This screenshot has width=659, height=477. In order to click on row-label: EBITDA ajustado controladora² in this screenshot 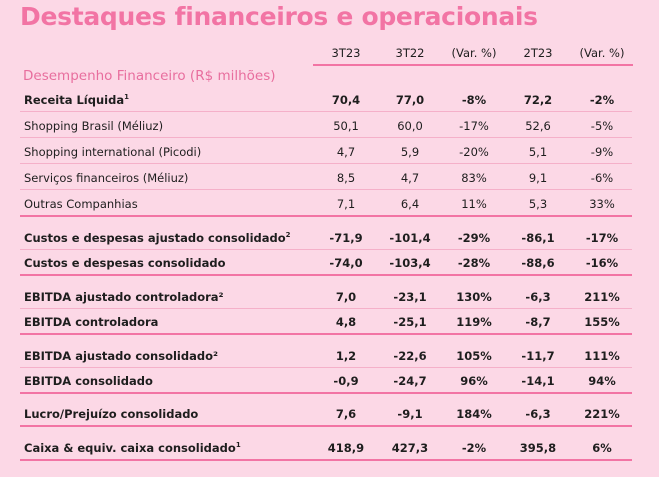, I will do `click(124, 297)`.